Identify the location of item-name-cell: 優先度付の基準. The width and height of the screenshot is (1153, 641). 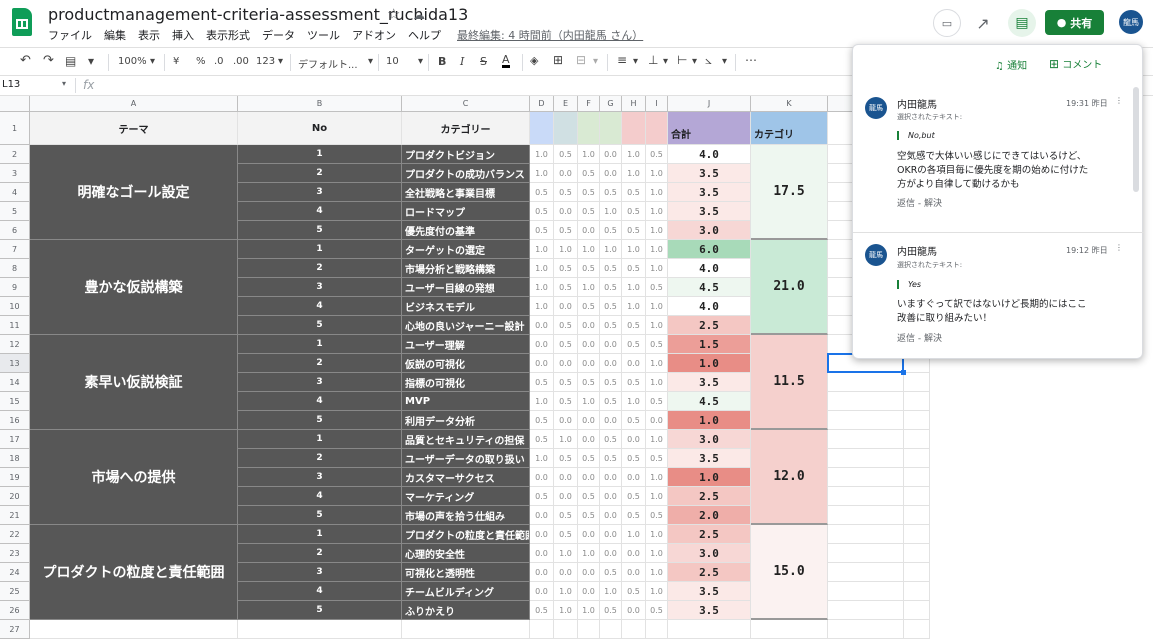
(466, 230).